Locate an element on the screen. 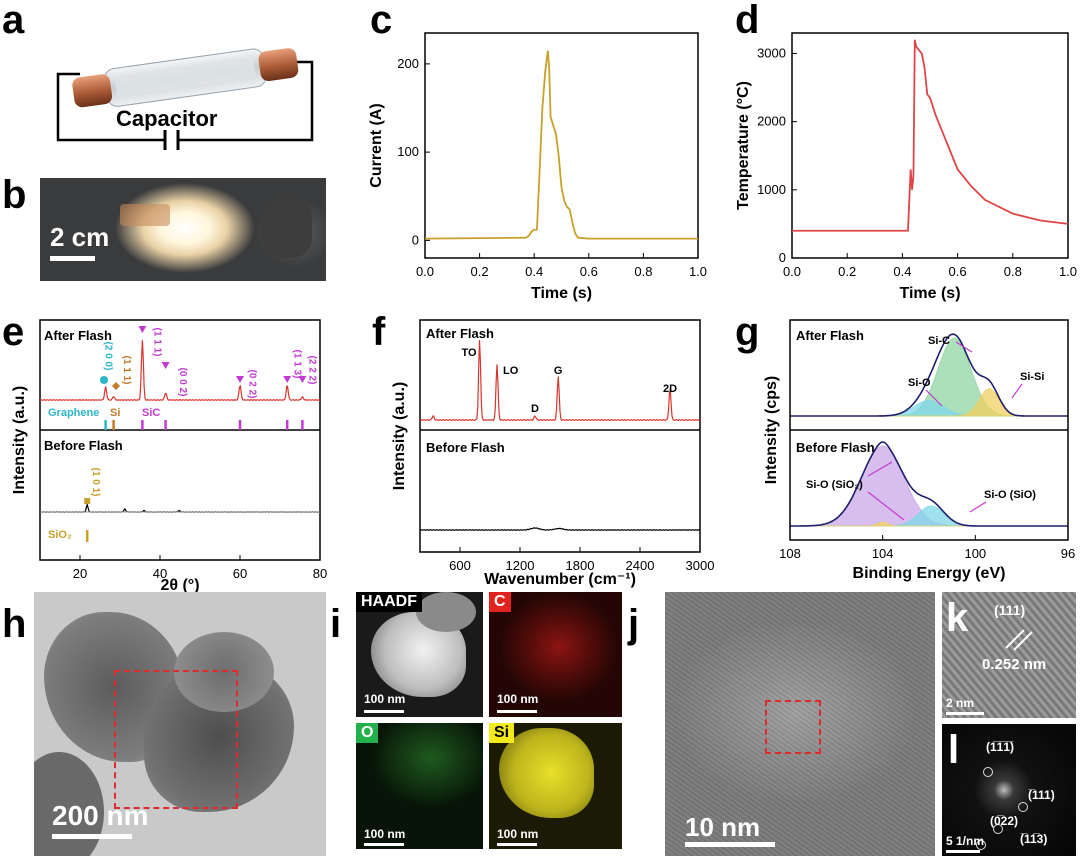  panel-label-g: g is located at coordinates (747, 332).